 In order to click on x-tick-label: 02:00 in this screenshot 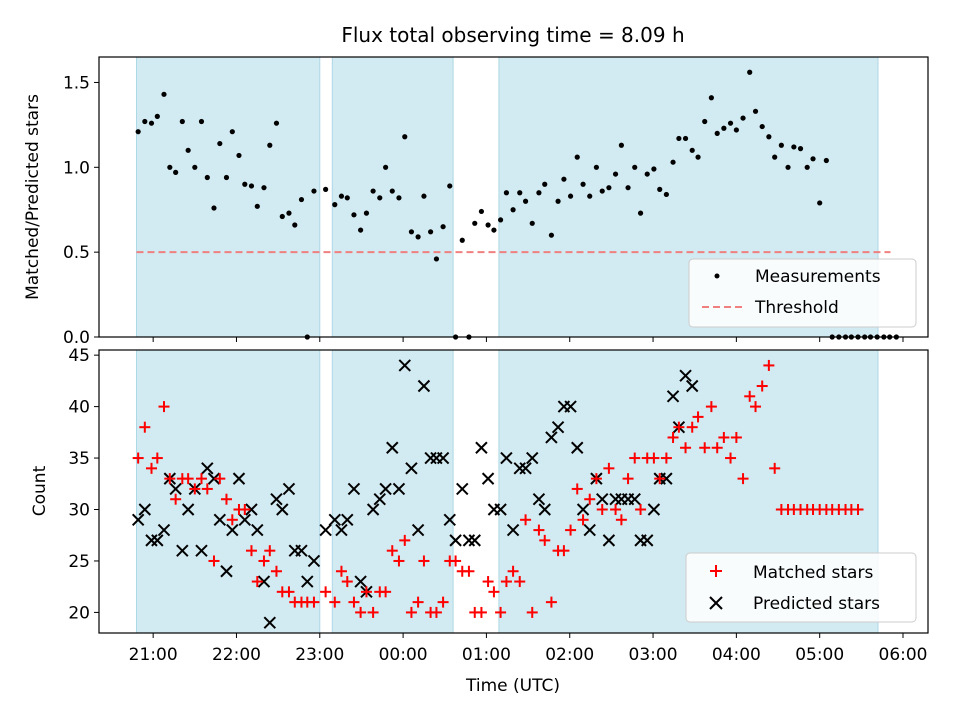, I will do `click(569, 655)`.